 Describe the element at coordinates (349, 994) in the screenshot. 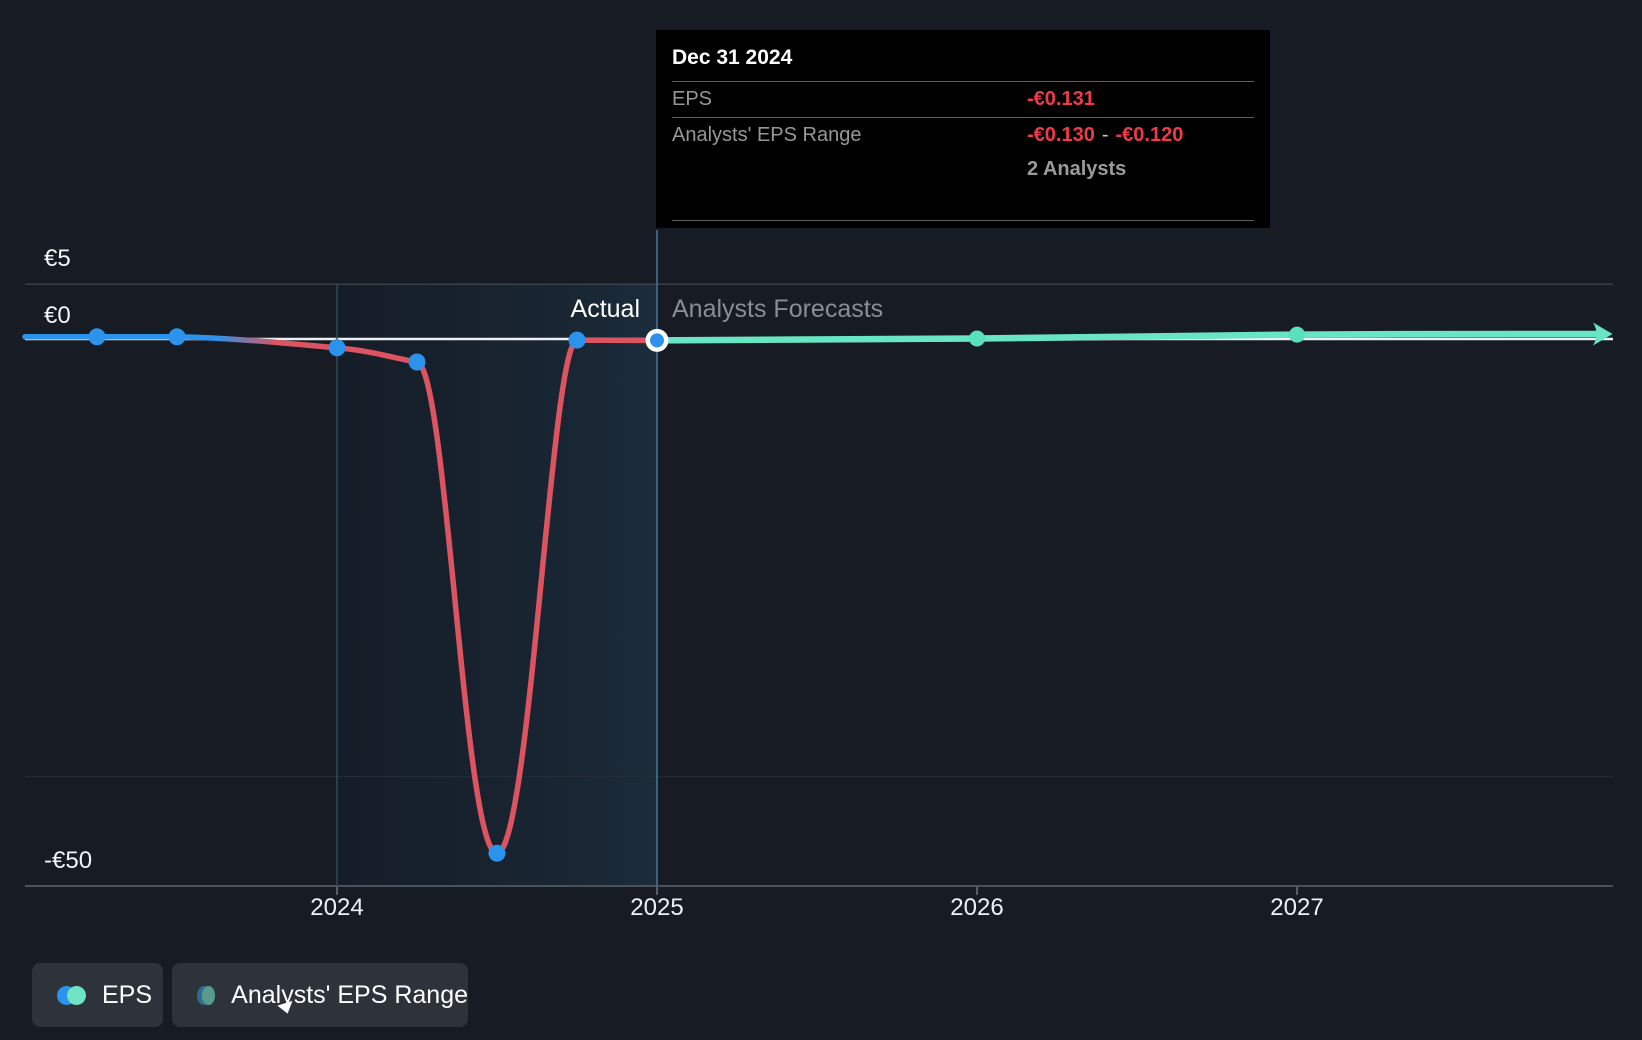

I see `legend-range-label: Analysts' EPS Range` at that location.